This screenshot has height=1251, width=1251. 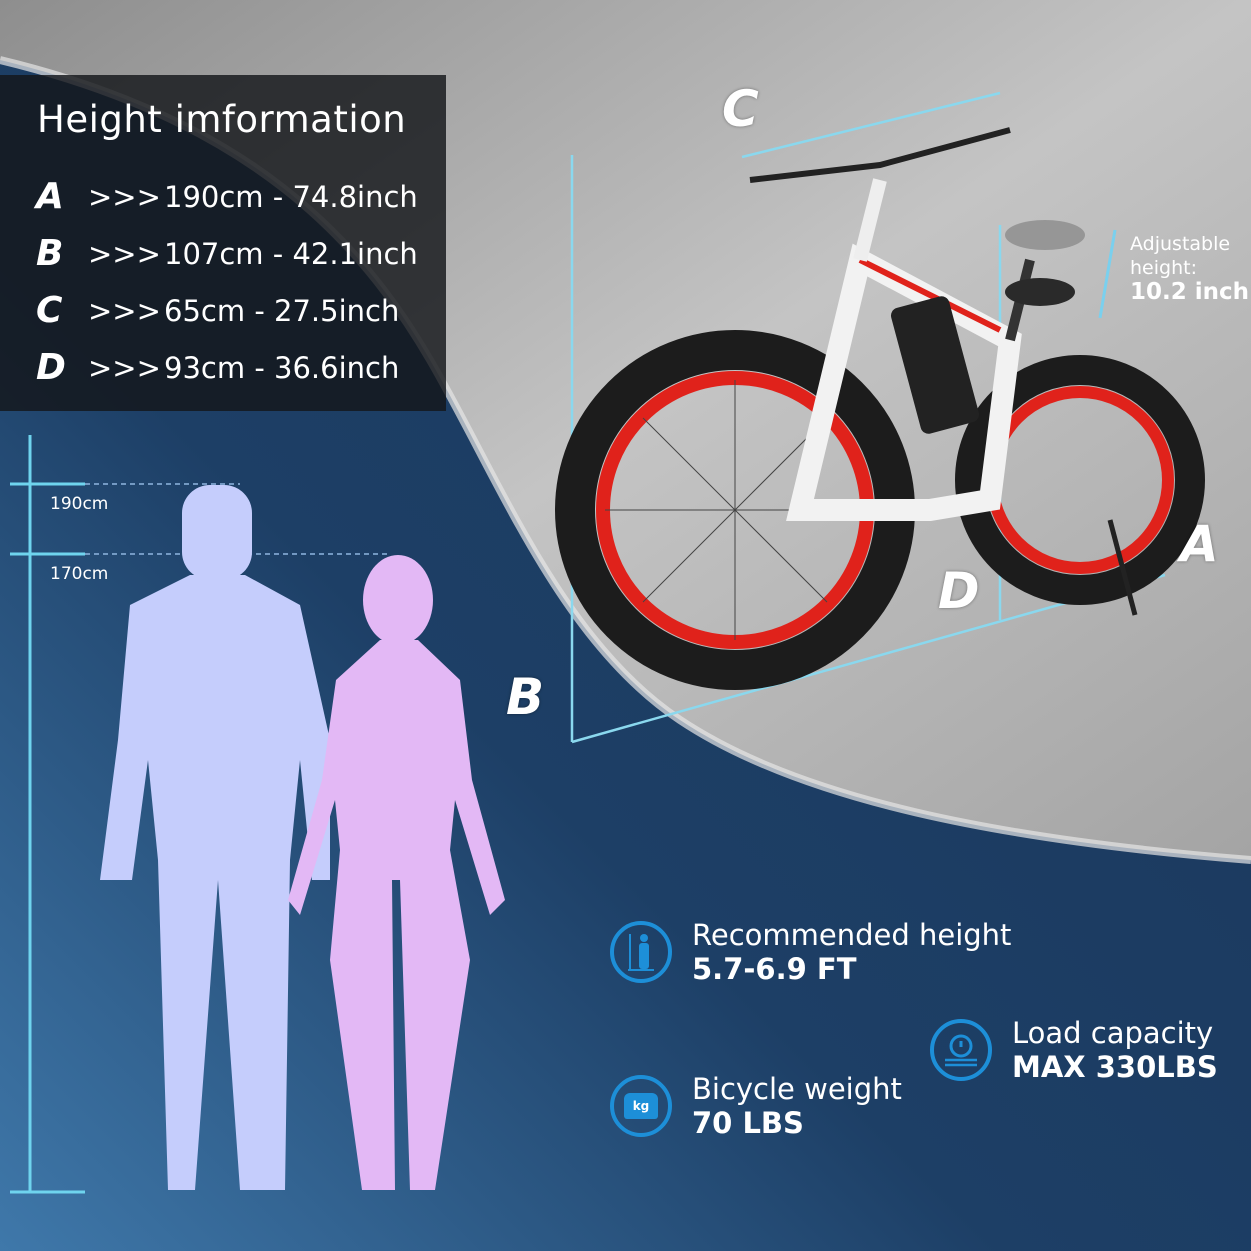 I want to click on row-value: 93cm - 36.6inch, so click(x=282, y=367).